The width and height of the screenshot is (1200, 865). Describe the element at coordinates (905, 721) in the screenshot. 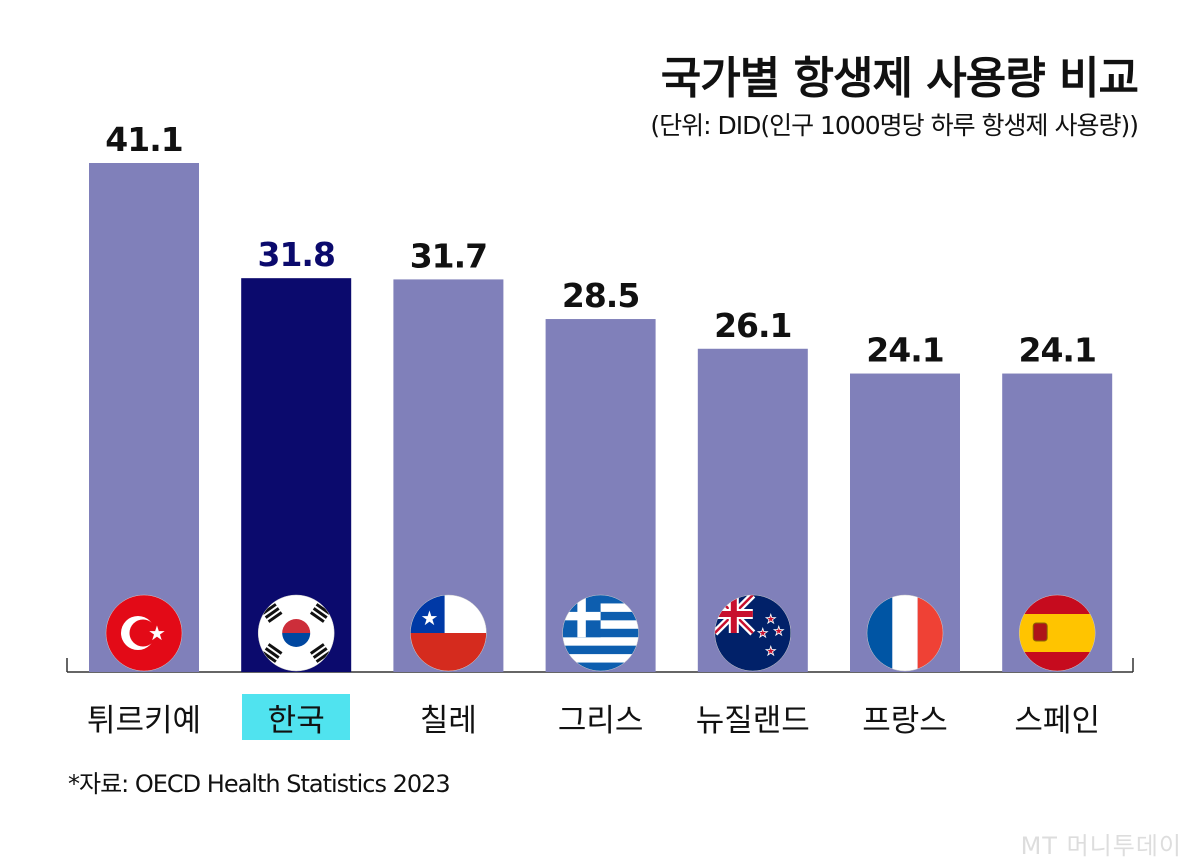

I see `category-label: 프랑스` at that location.